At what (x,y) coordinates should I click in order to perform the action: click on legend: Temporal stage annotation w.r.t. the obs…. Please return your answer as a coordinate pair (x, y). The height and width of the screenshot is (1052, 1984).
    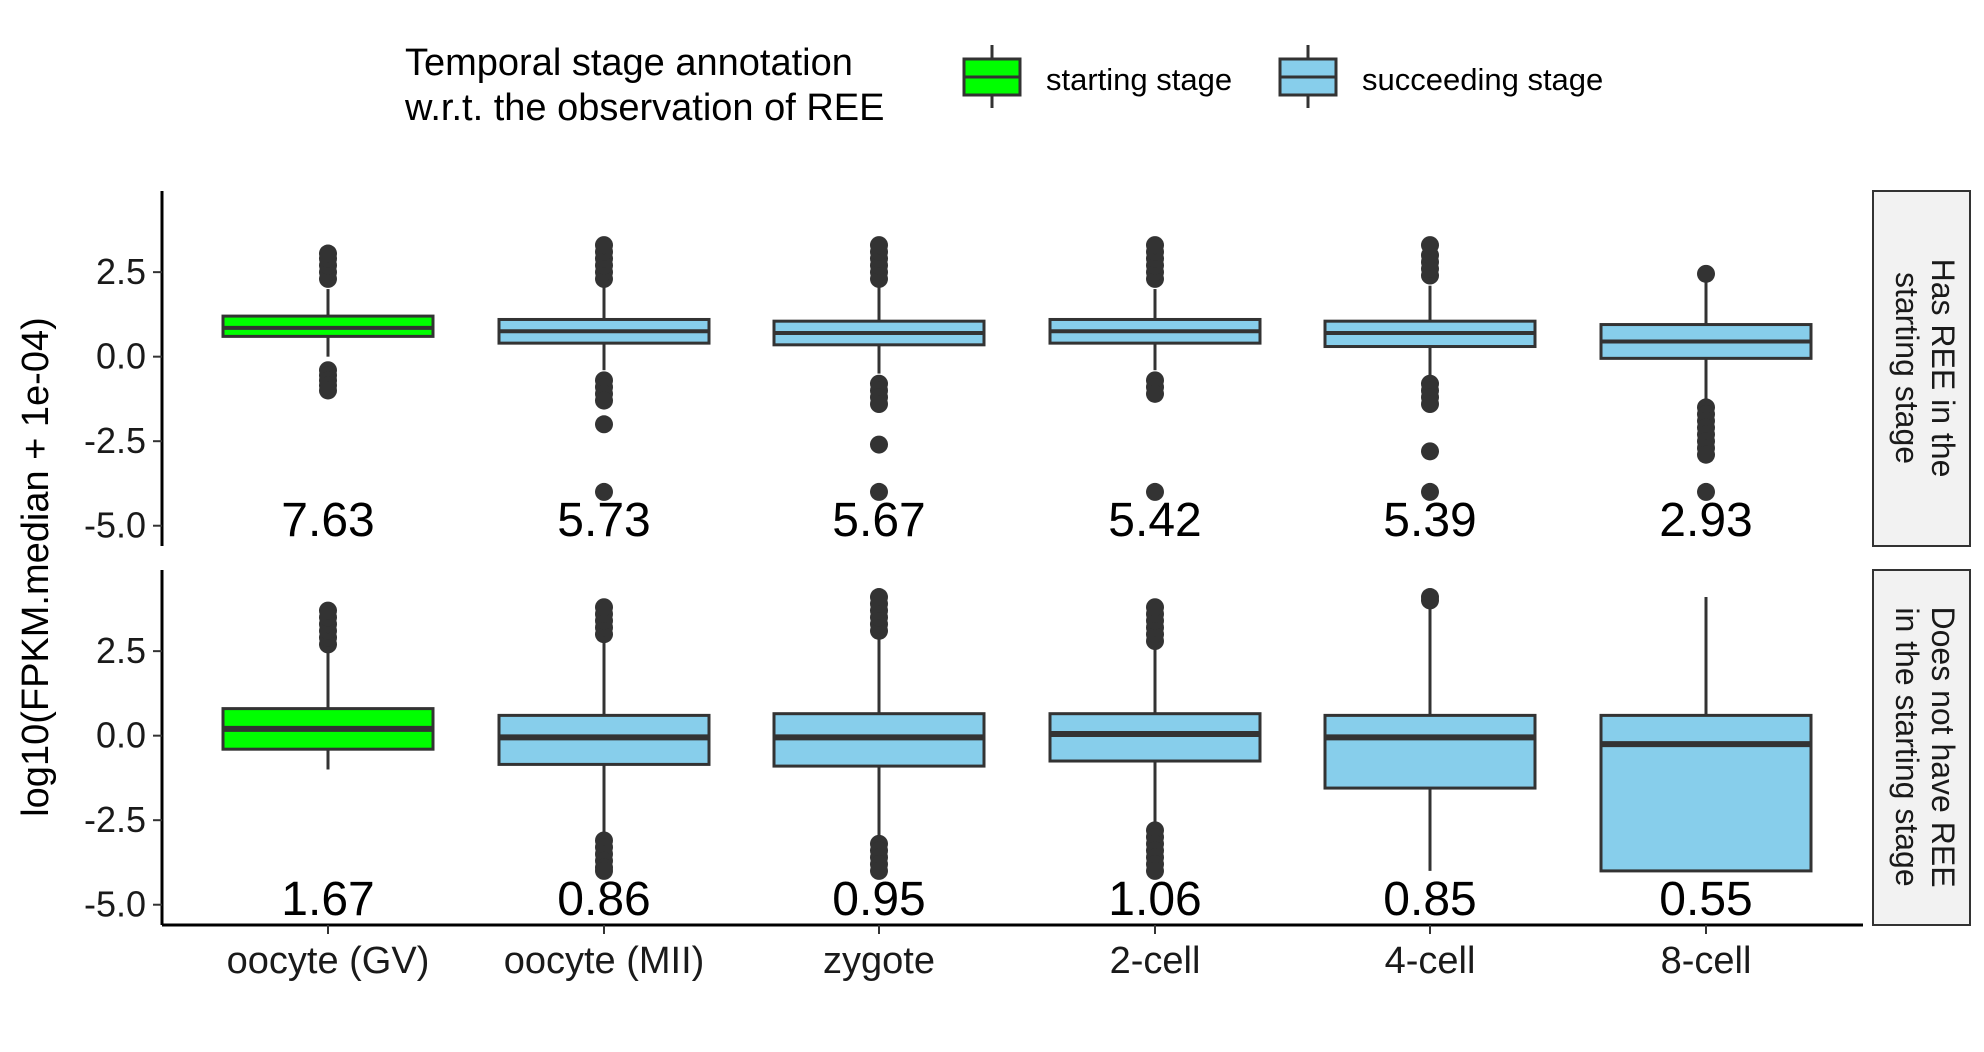
    Looking at the image, I should click on (1003, 85).